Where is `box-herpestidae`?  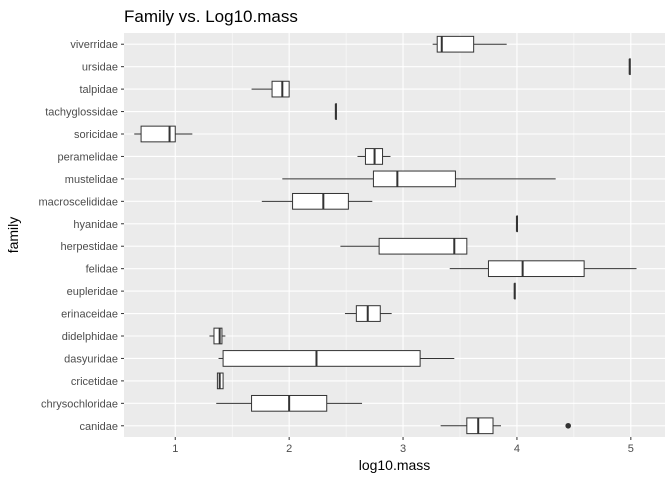
box-herpestidae is located at coordinates (404, 246).